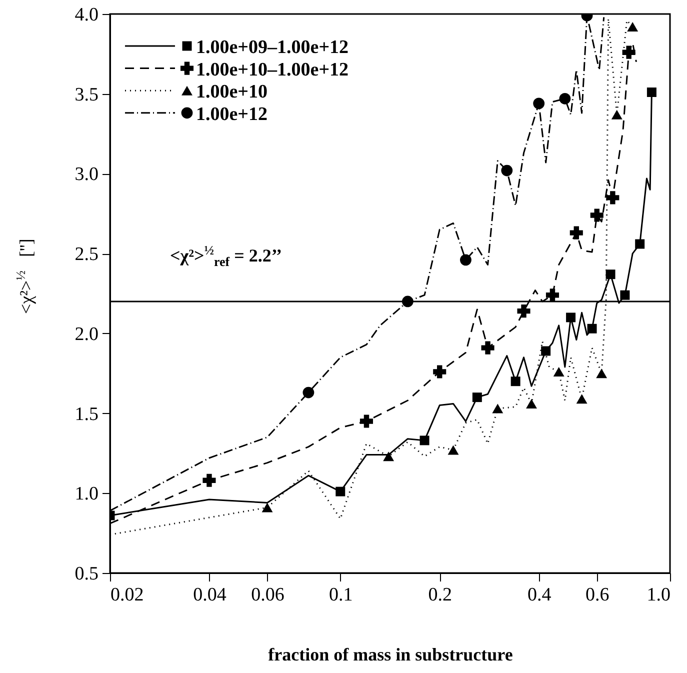 This screenshot has width=687, height=673. Describe the element at coordinates (232, 92) in the screenshot. I see `legend-label: 1.00e+10` at that location.